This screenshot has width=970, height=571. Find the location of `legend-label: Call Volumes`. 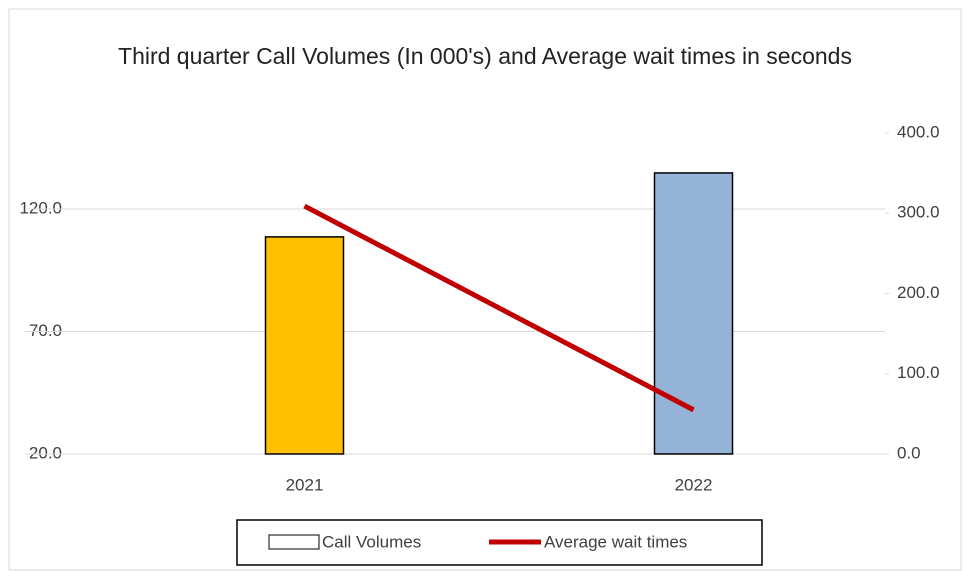

legend-label: Call Volumes is located at coordinates (371, 541).